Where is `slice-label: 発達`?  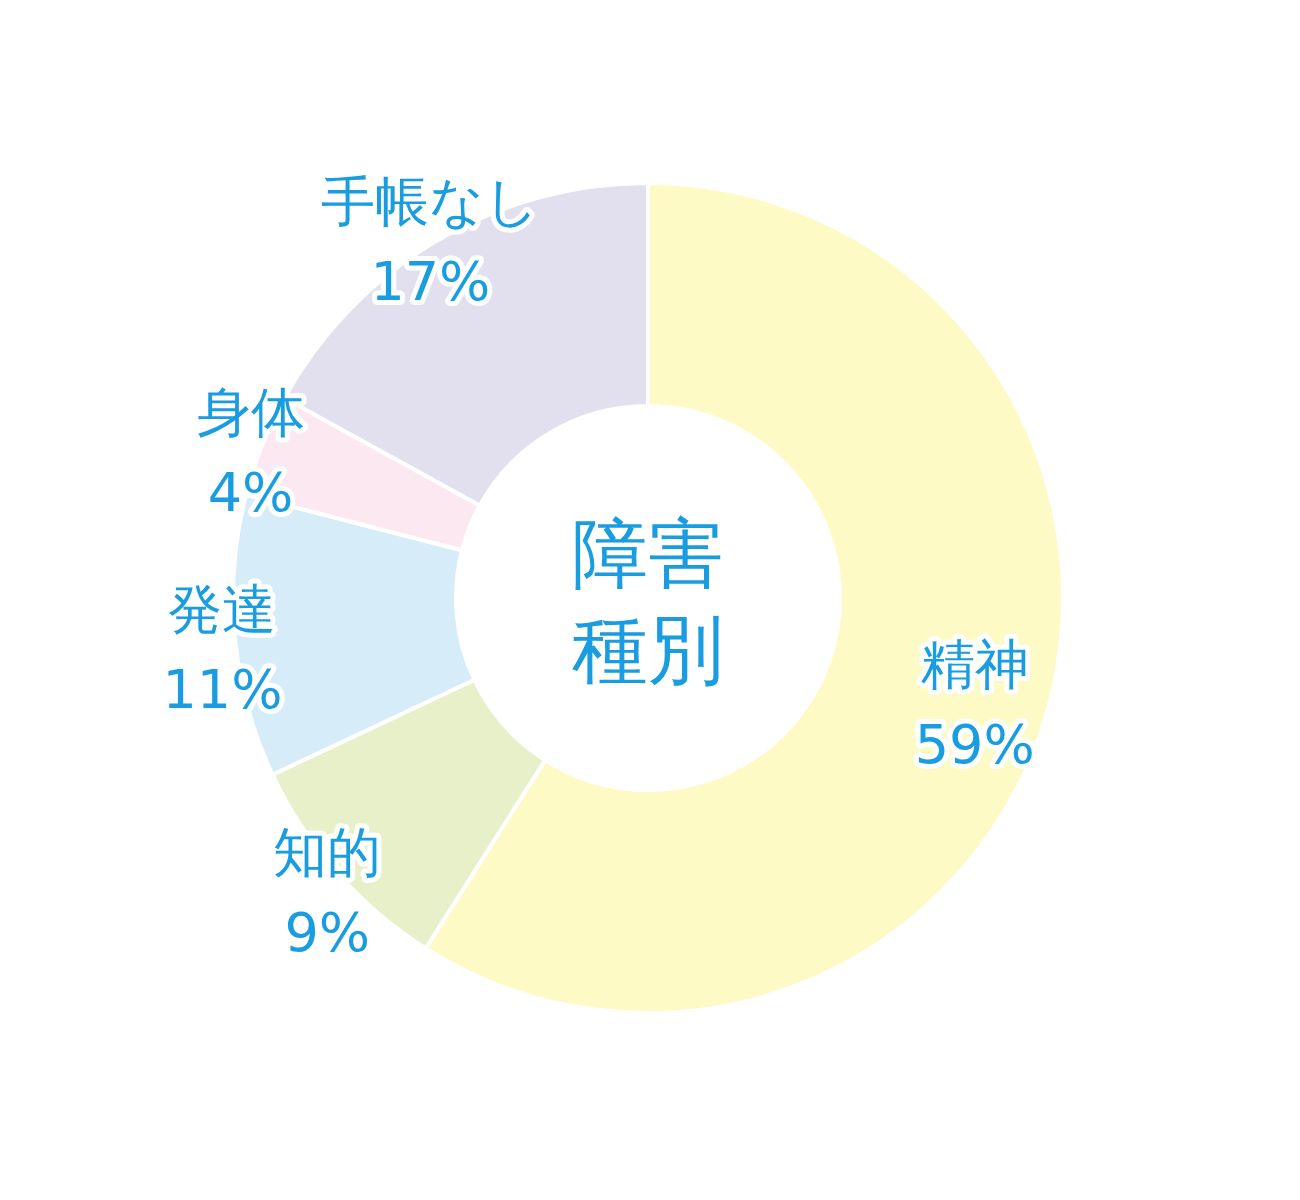
slice-label: 発達 is located at coordinates (222, 610).